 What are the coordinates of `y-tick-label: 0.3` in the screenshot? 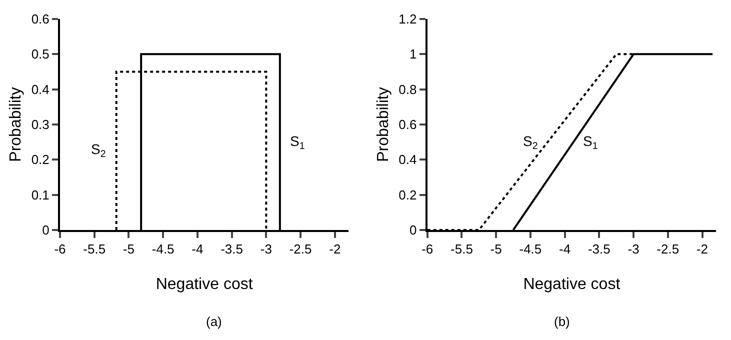 It's located at (40, 124).